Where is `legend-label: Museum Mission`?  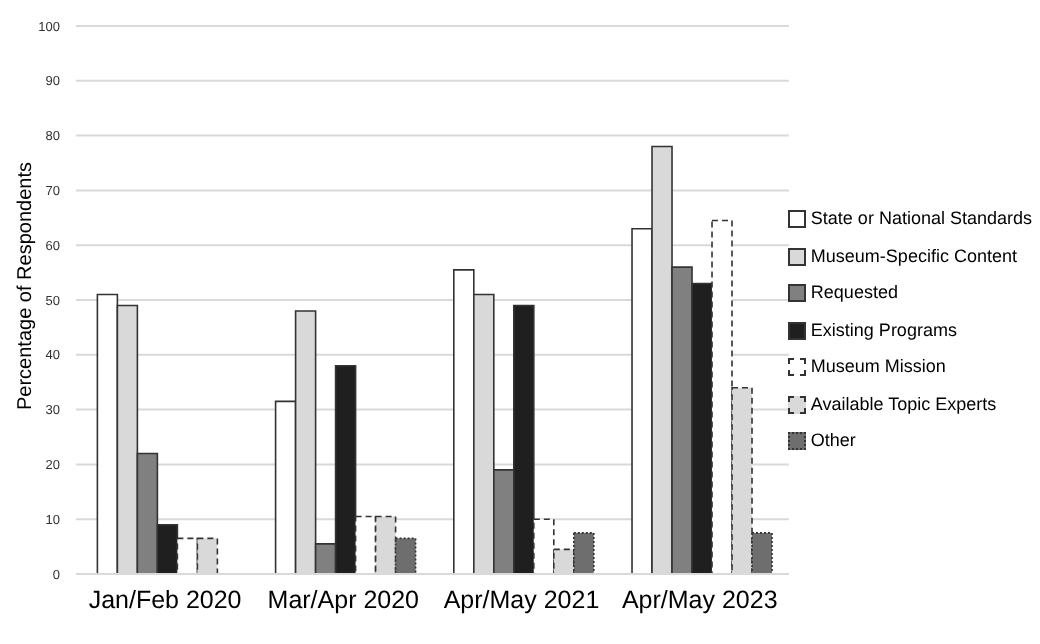
legend-label: Museum Mission is located at coordinates (878, 367).